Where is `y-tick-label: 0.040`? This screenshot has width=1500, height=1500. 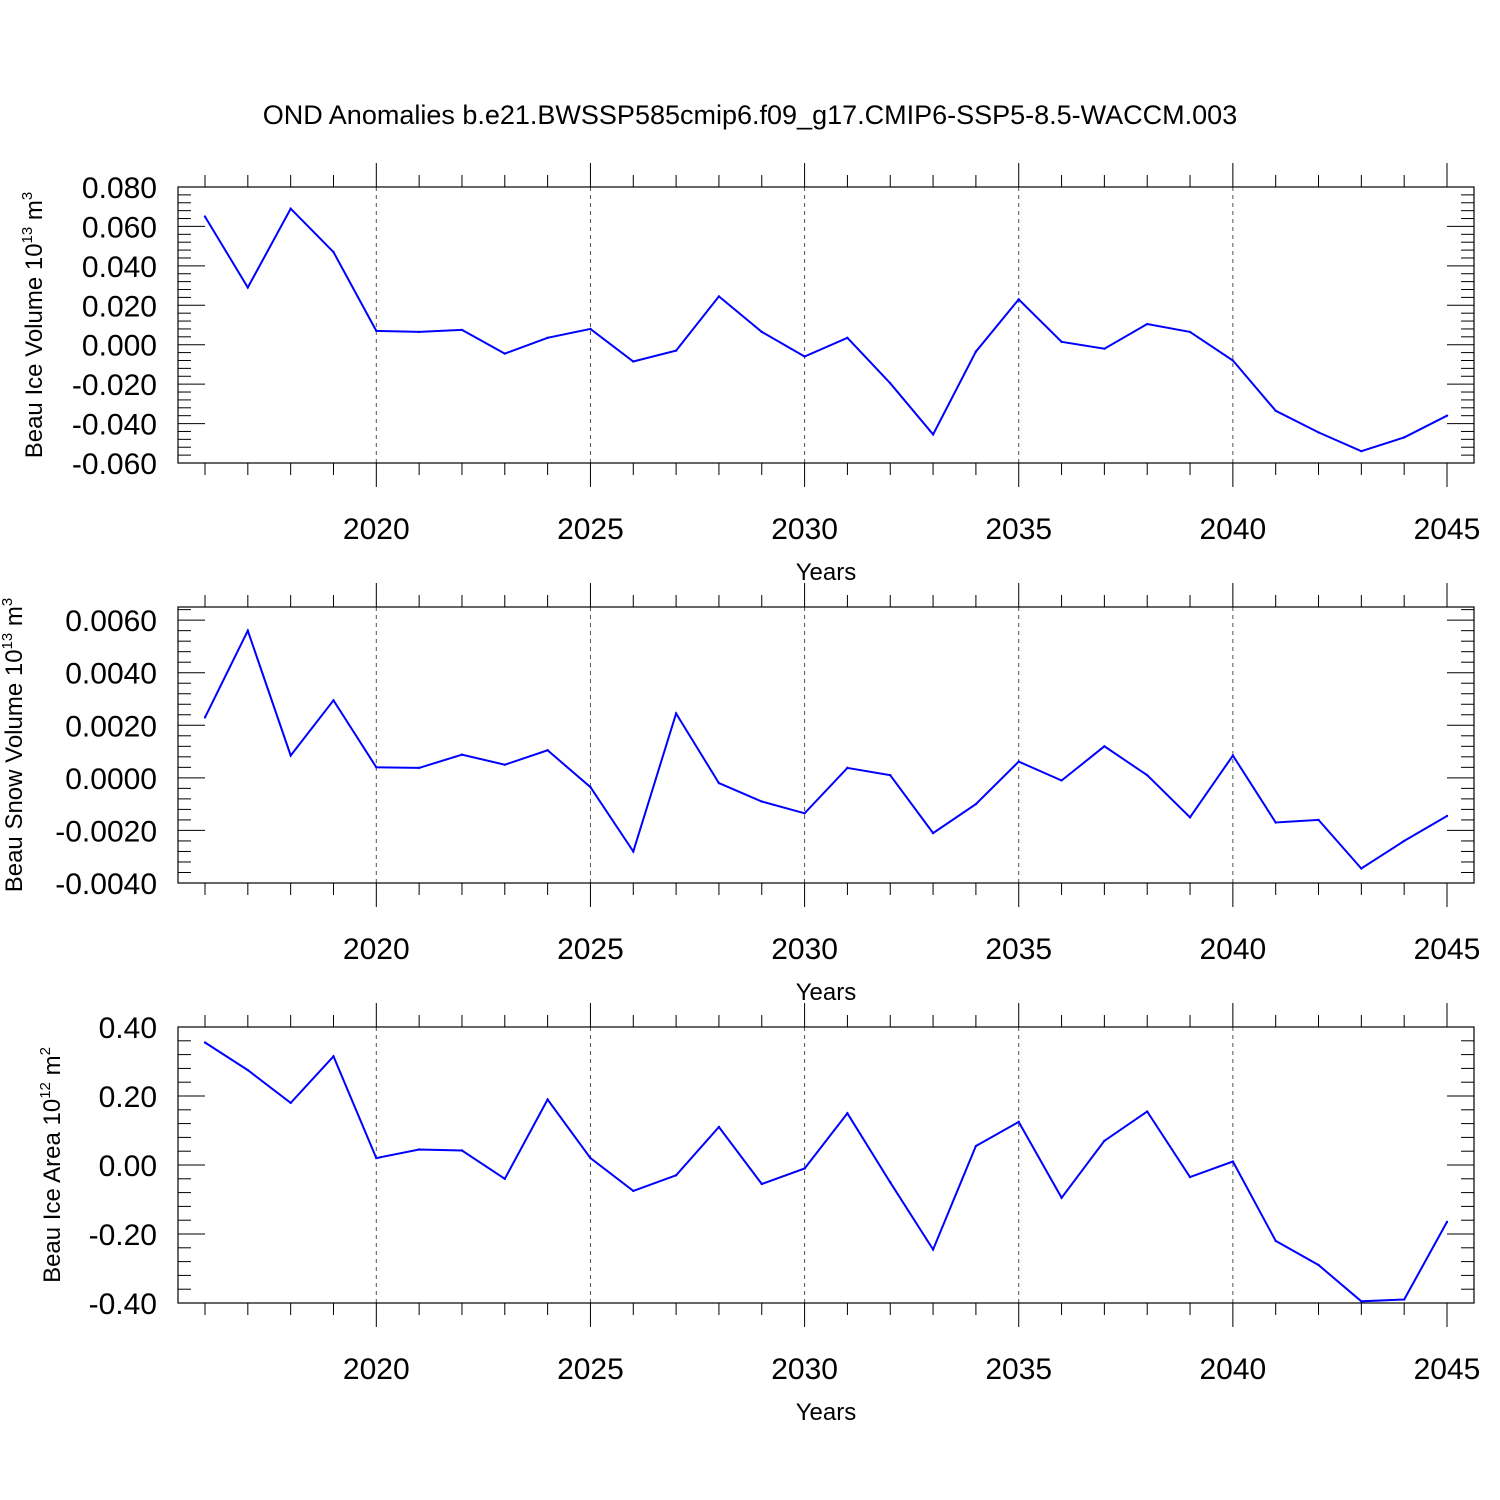 y-tick-label: 0.040 is located at coordinates (119, 267).